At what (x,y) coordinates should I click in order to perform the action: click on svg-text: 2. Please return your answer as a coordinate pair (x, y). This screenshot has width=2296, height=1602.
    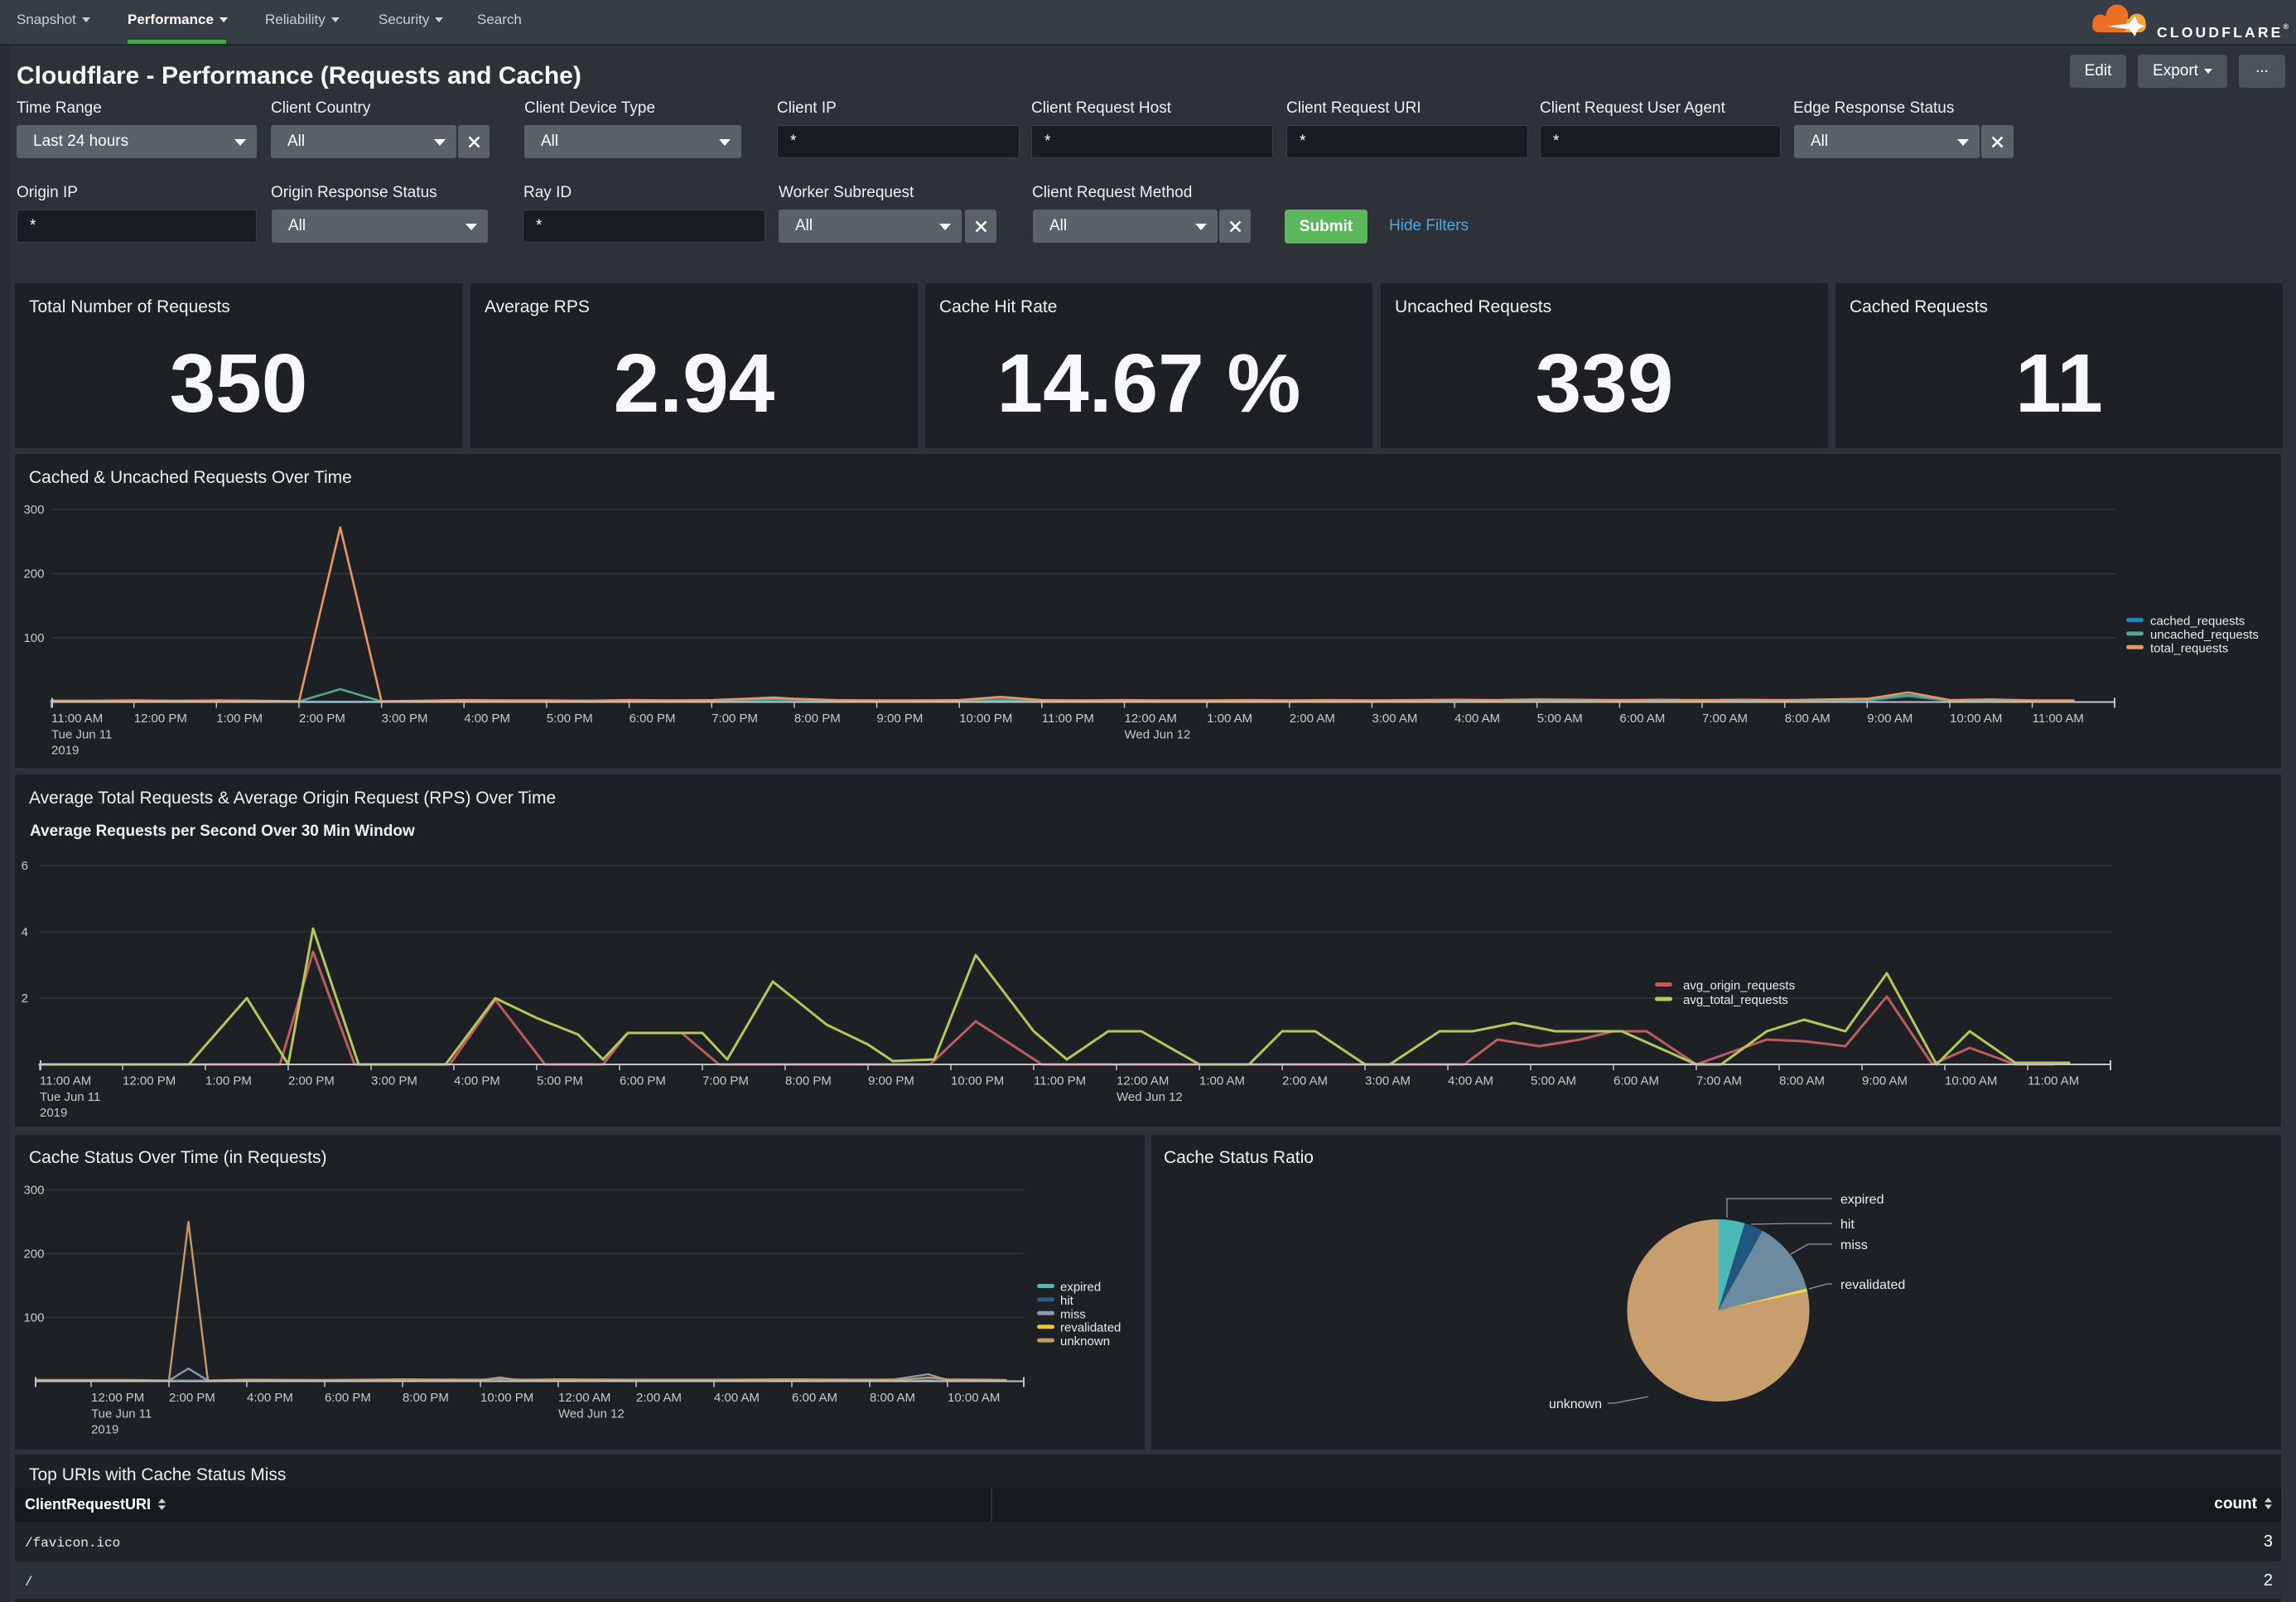
    Looking at the image, I should click on (25, 999).